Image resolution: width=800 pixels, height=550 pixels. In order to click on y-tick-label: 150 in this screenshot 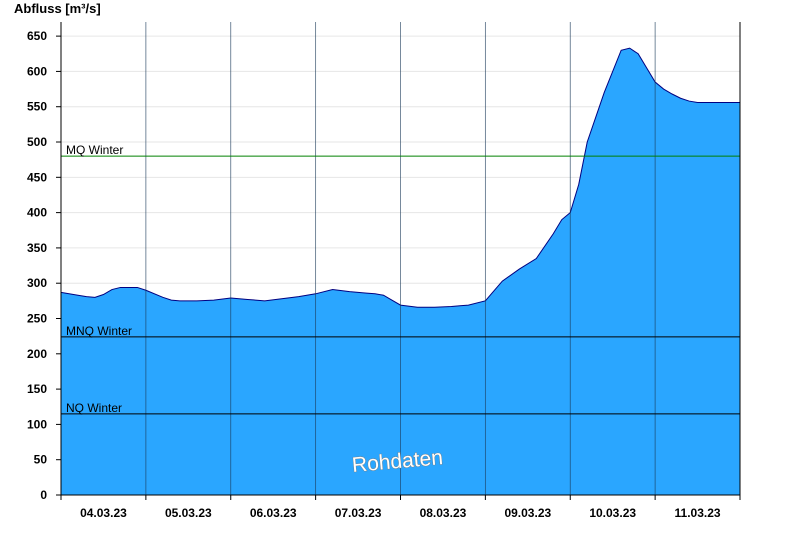, I will do `click(37, 389)`.